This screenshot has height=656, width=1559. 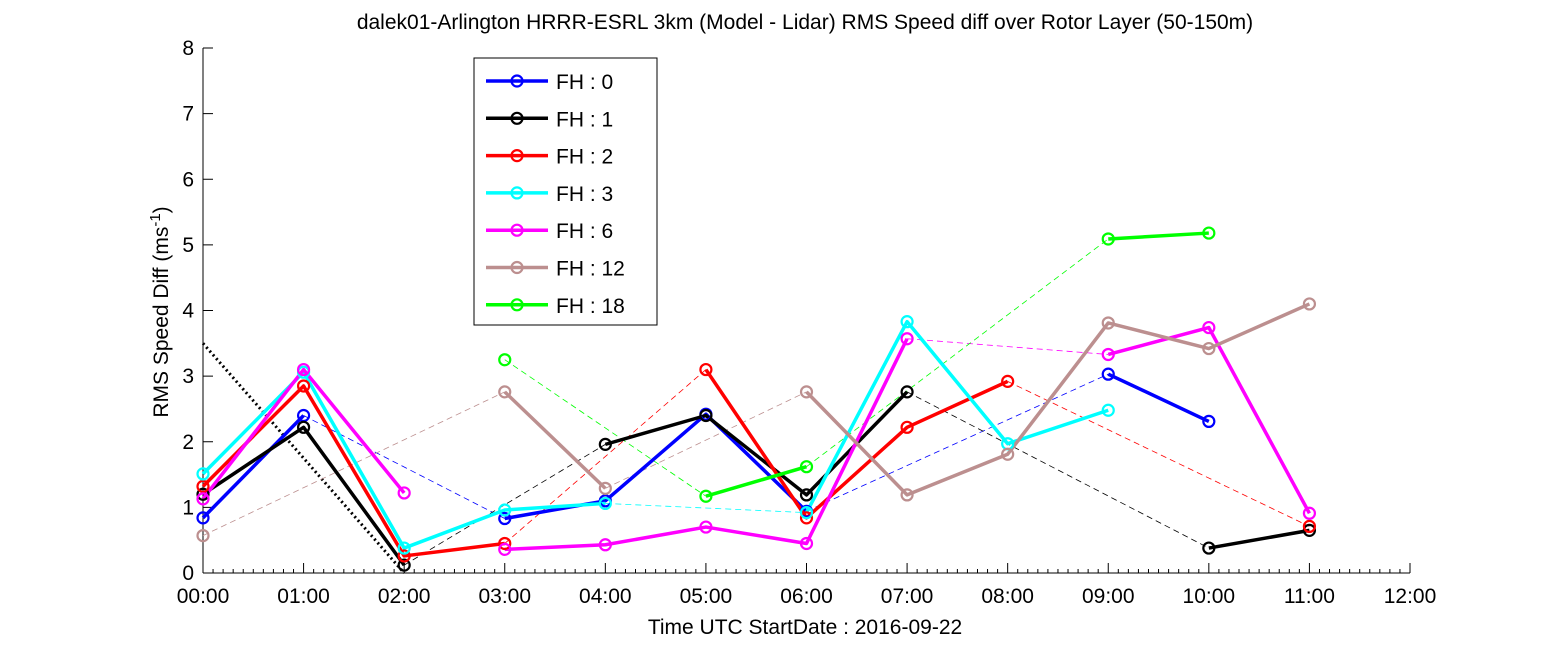 I want to click on x-tick-label: 08:00, so click(x=1007, y=596).